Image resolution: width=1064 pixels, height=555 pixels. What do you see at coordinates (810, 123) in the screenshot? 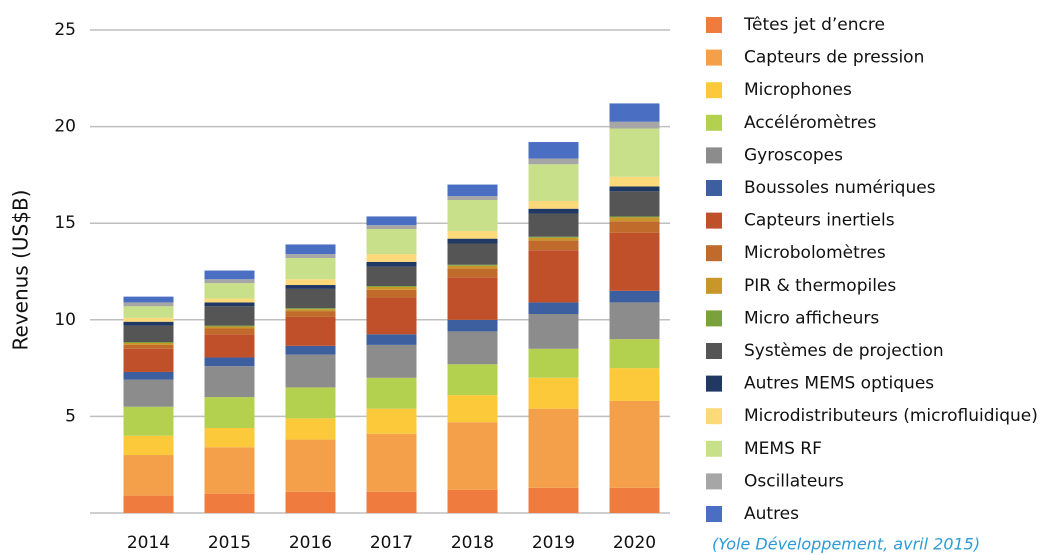
I see `legend-label: Accéléromètres` at bounding box center [810, 123].